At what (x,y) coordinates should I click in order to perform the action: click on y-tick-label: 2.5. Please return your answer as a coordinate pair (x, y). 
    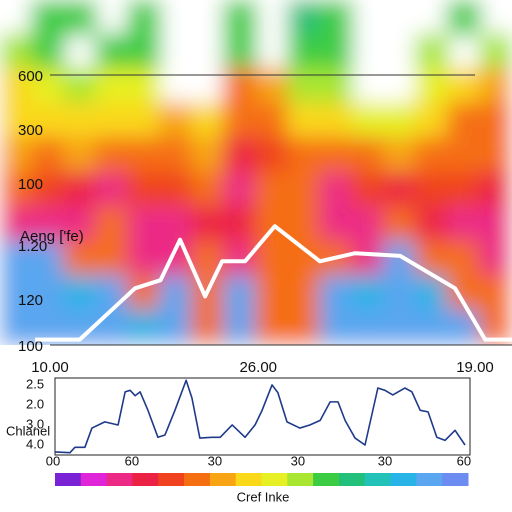
    Looking at the image, I should click on (35, 383).